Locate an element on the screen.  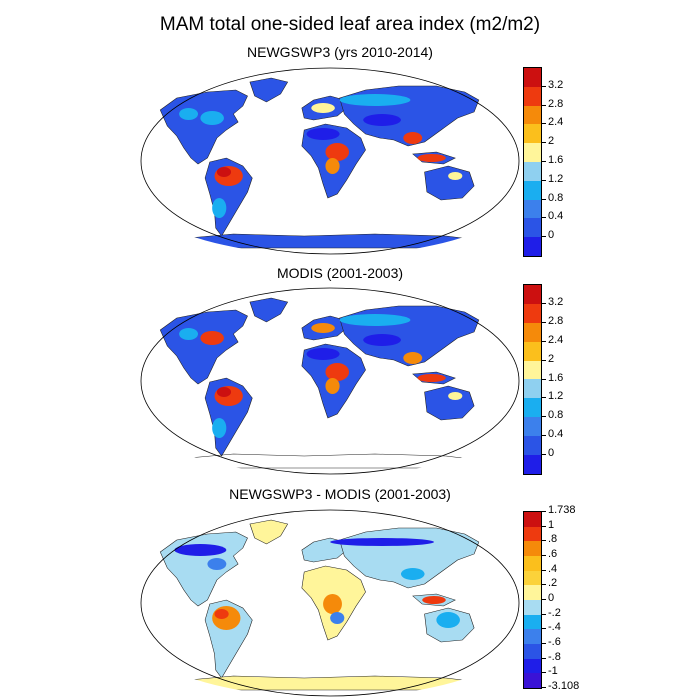
africa-south-negative is located at coordinates (337, 618).